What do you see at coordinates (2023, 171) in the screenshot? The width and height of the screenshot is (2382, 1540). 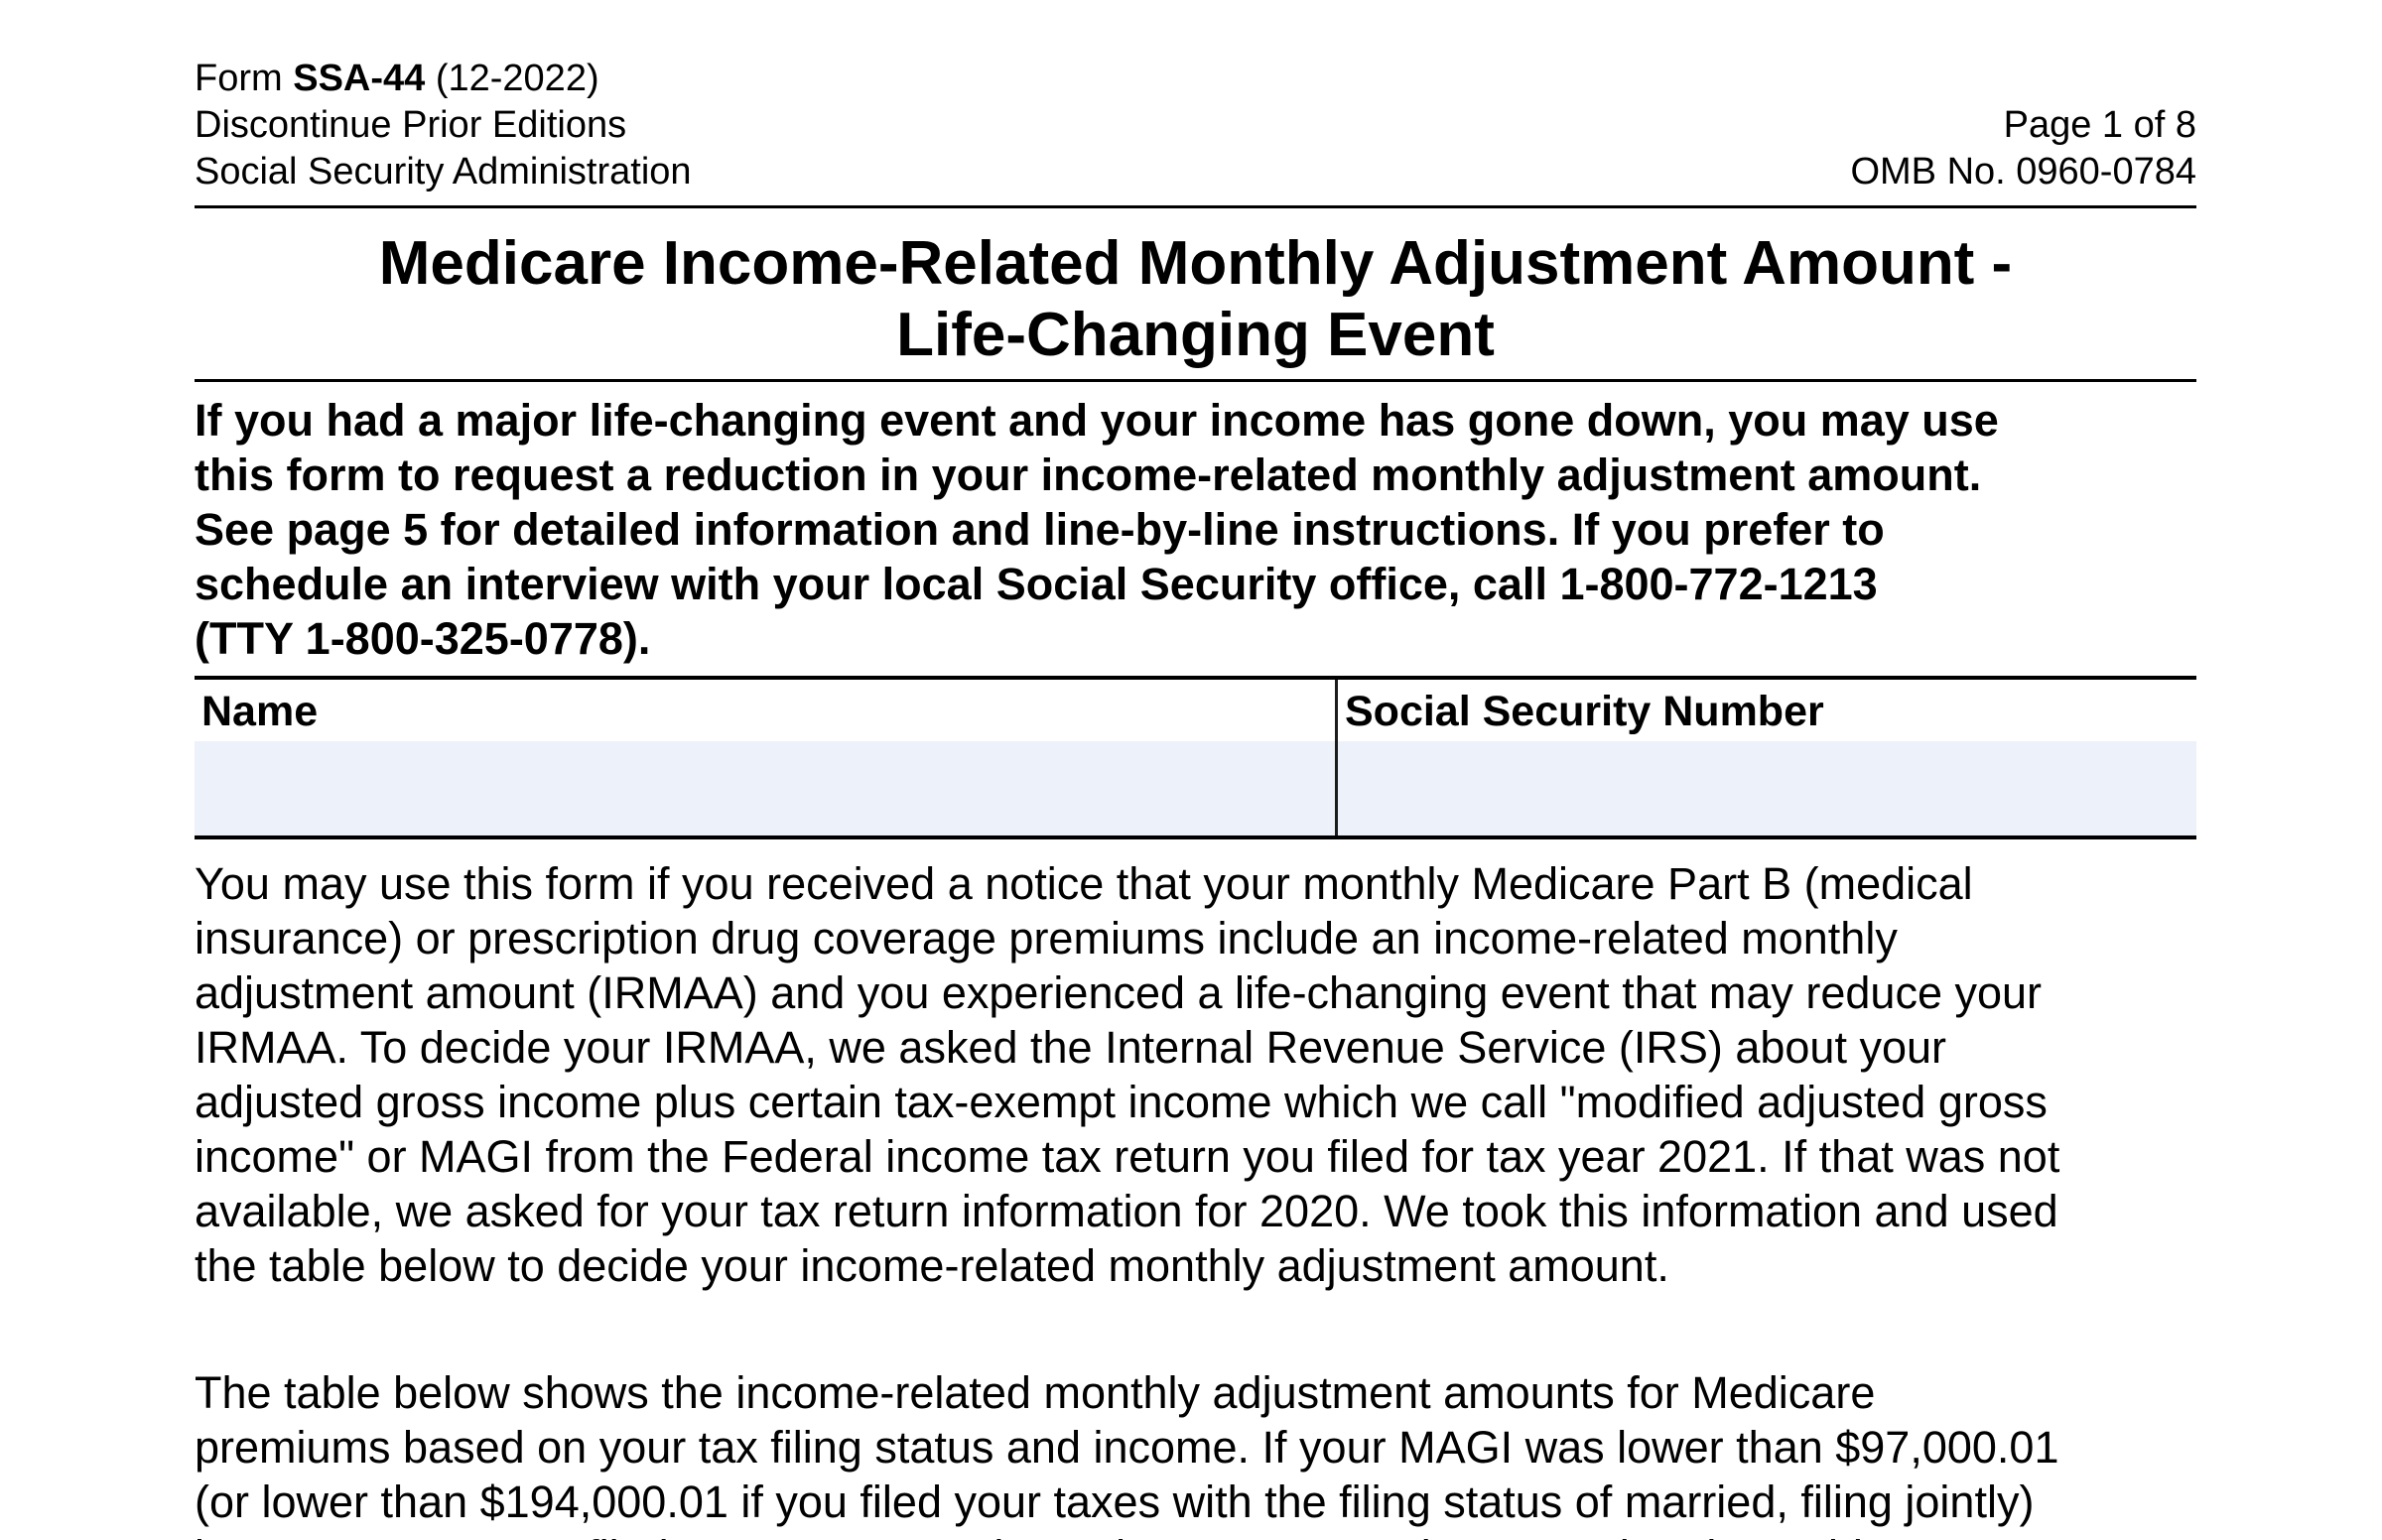 I see `omb-number: OMB No. 0960-0784` at bounding box center [2023, 171].